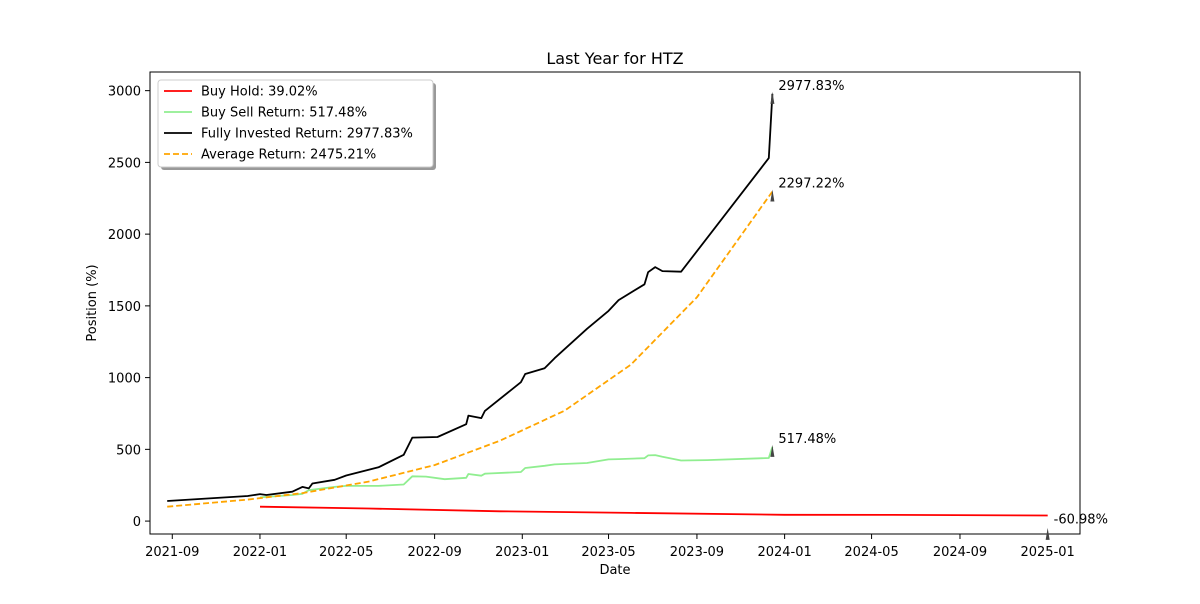  I want to click on y-tick-label: 0, so click(137, 522).